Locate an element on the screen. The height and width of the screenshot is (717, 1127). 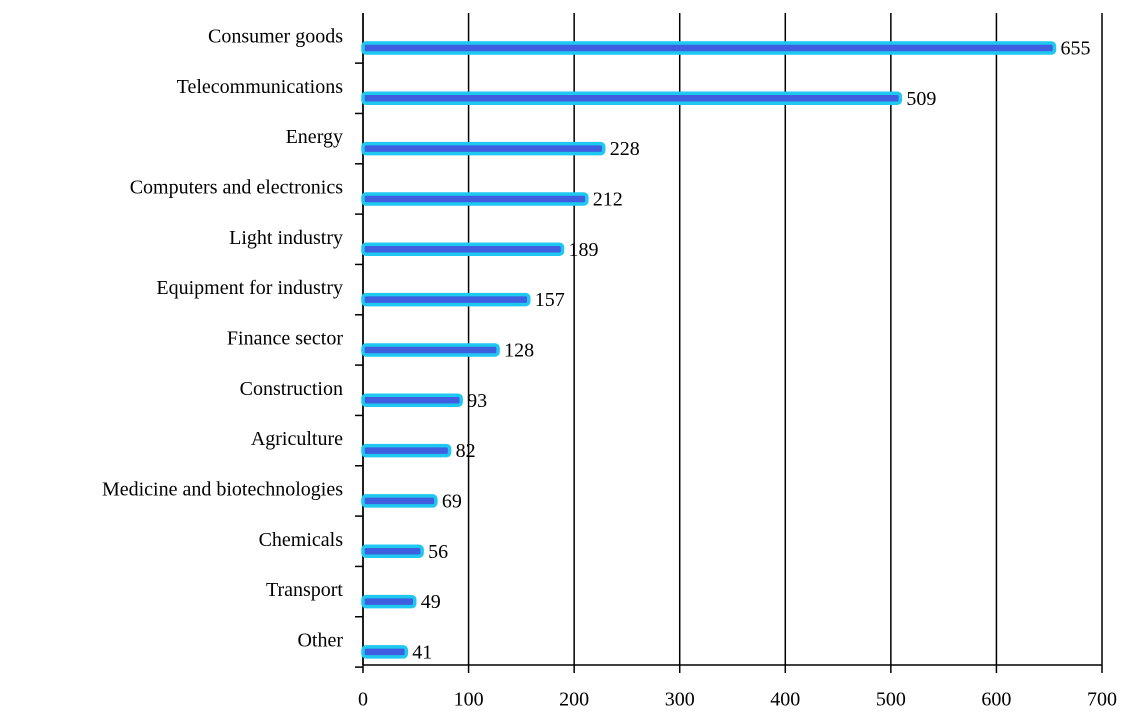
value-label: 128 is located at coordinates (519, 351).